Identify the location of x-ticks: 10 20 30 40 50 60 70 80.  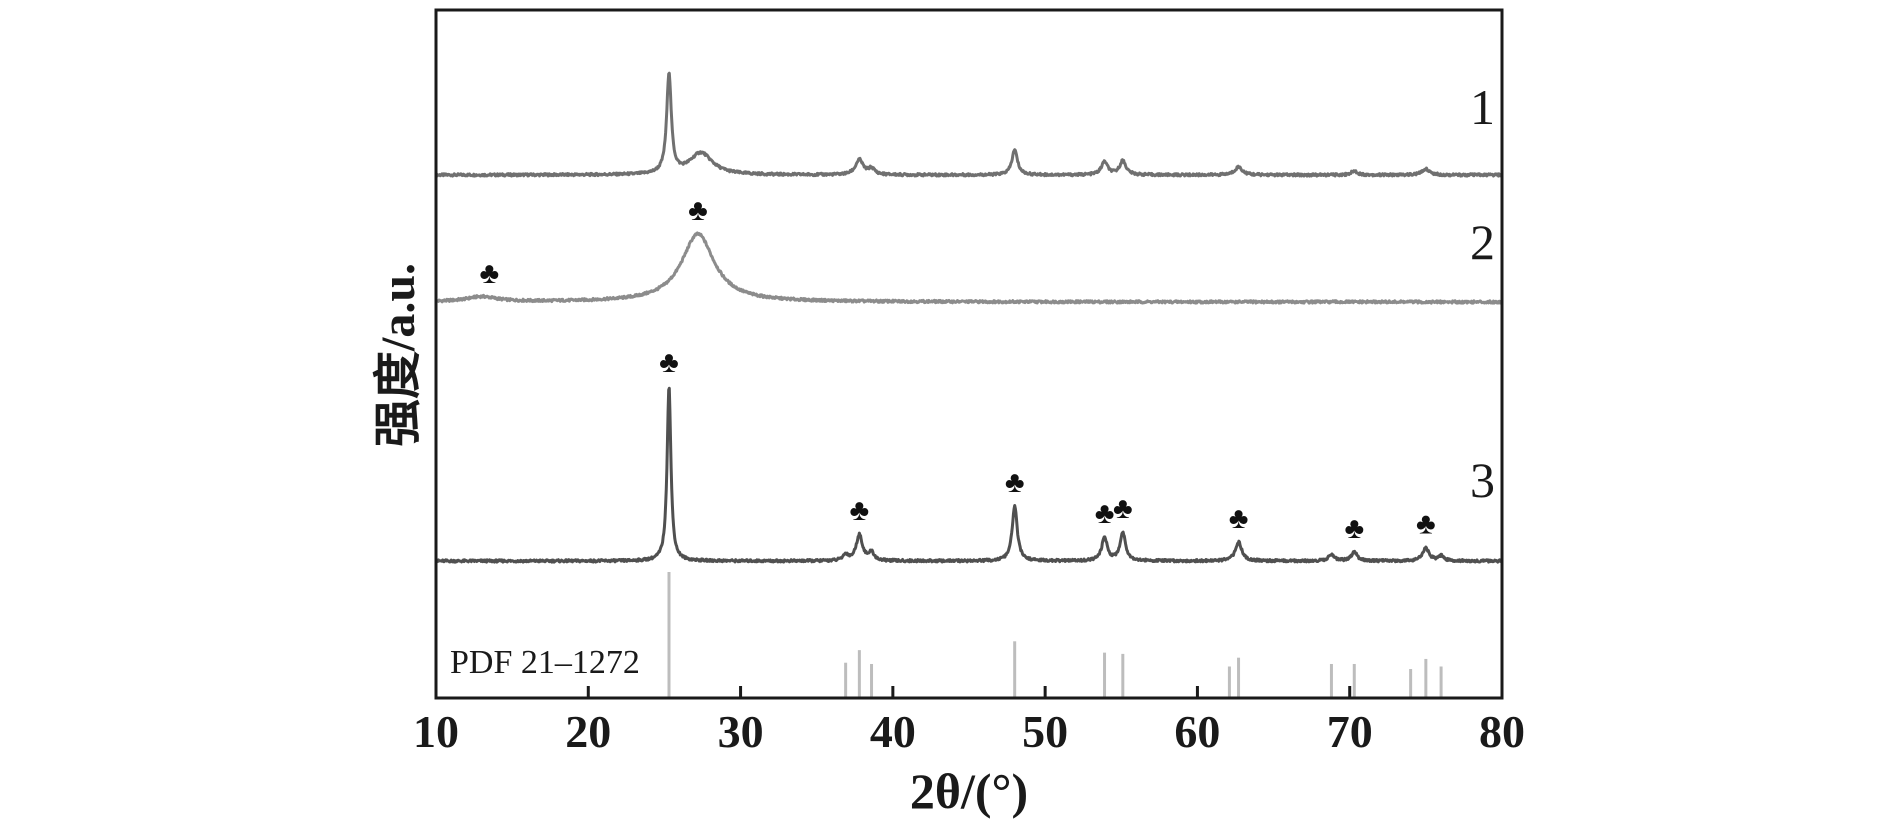
(969, 721).